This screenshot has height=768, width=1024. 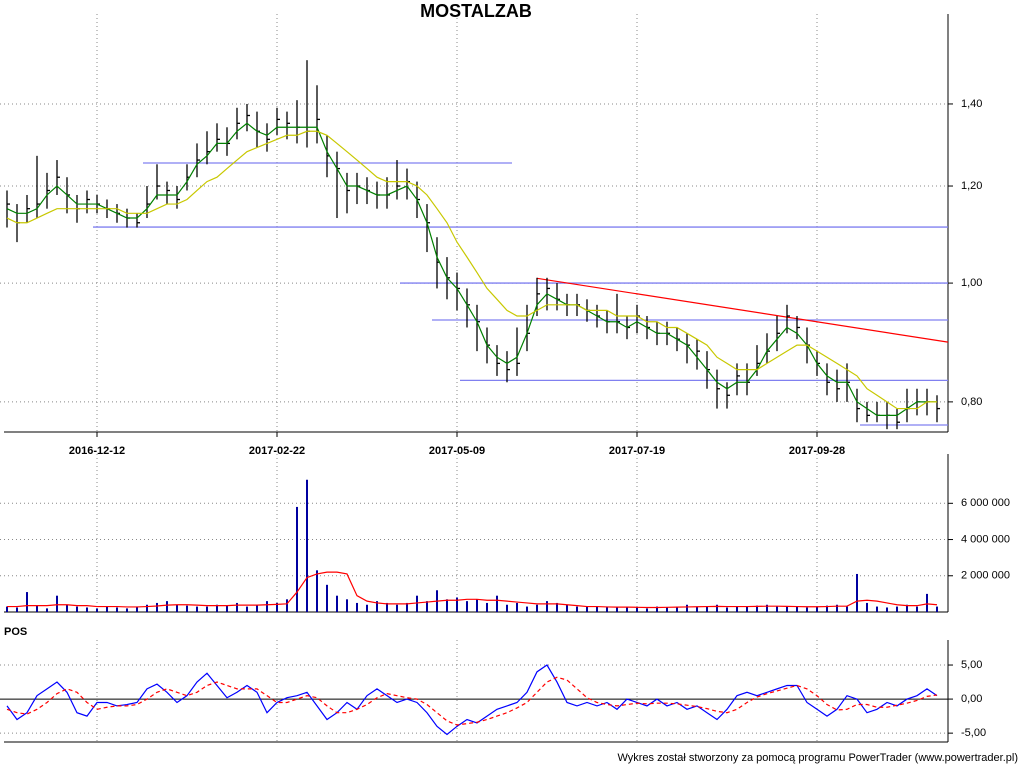 I want to click on x-tick-label: 2017-05-09, so click(x=457, y=451).